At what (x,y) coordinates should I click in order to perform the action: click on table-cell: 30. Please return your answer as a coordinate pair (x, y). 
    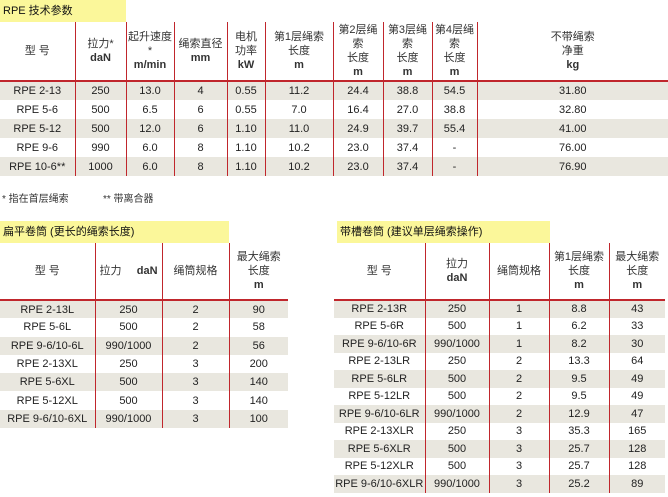
    Looking at the image, I should click on (637, 344).